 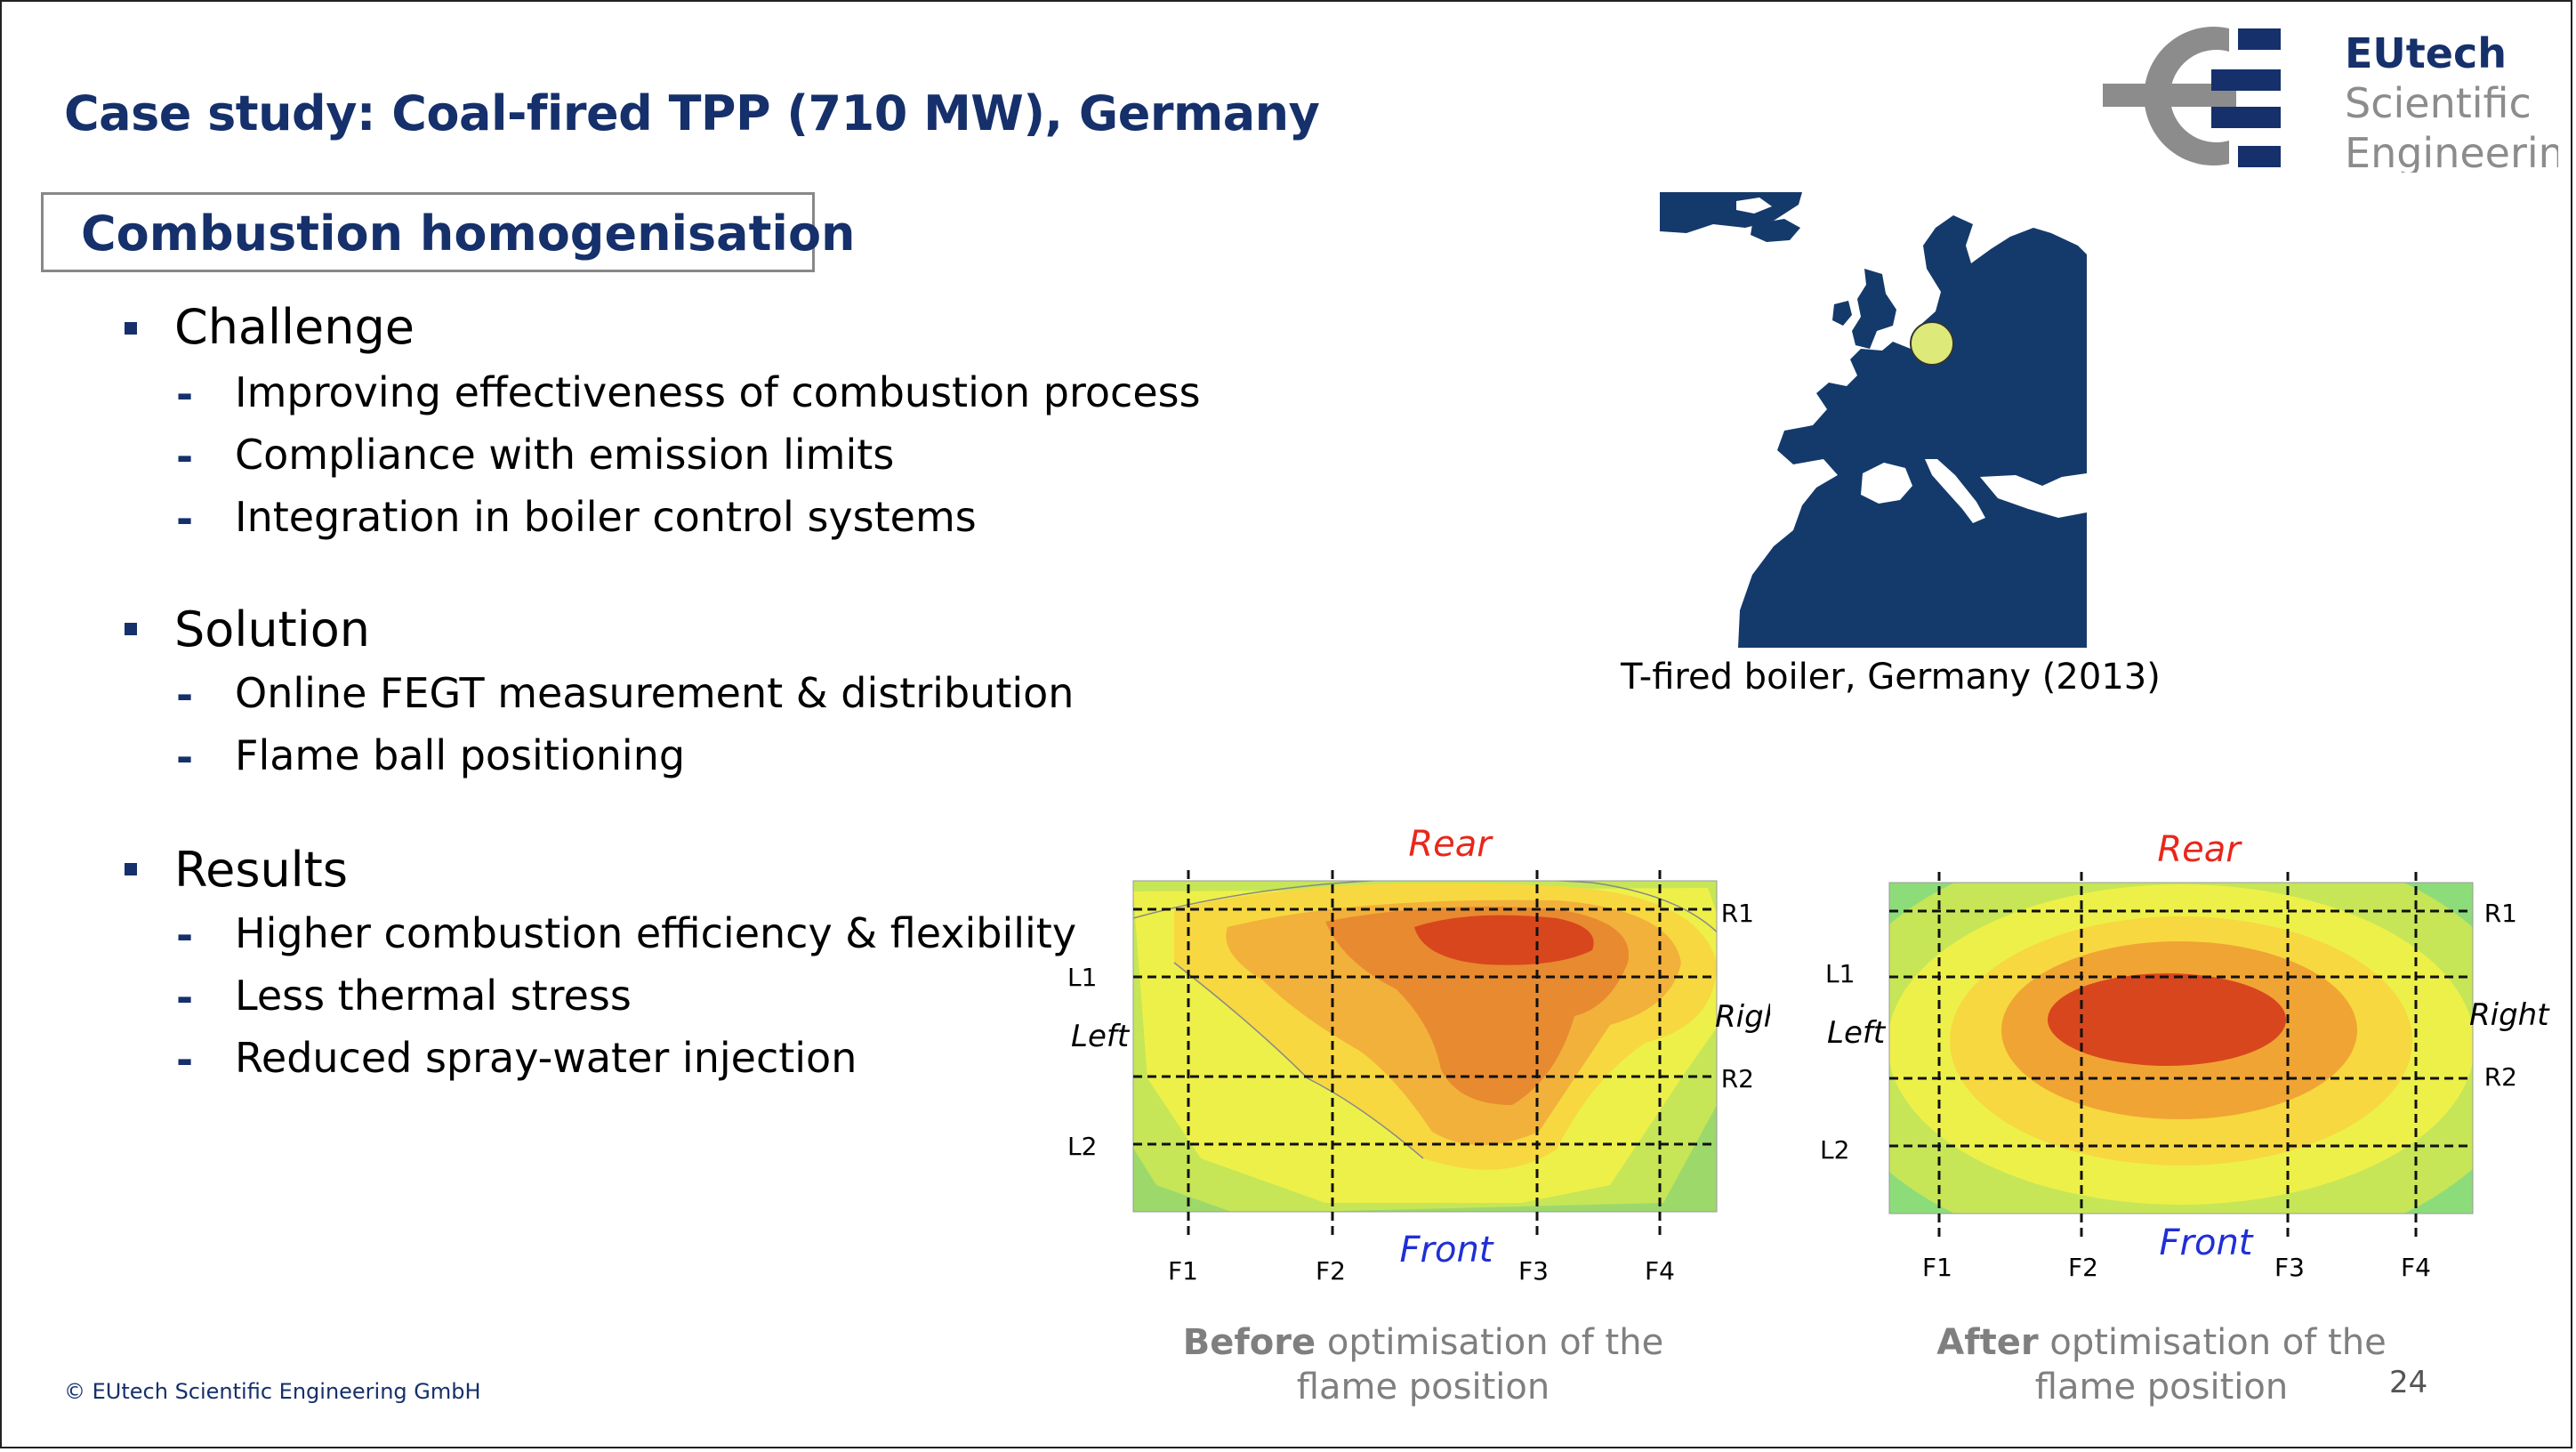 I want to click on results-item-3: Reduced spray-water injection, so click(x=546, y=1058).